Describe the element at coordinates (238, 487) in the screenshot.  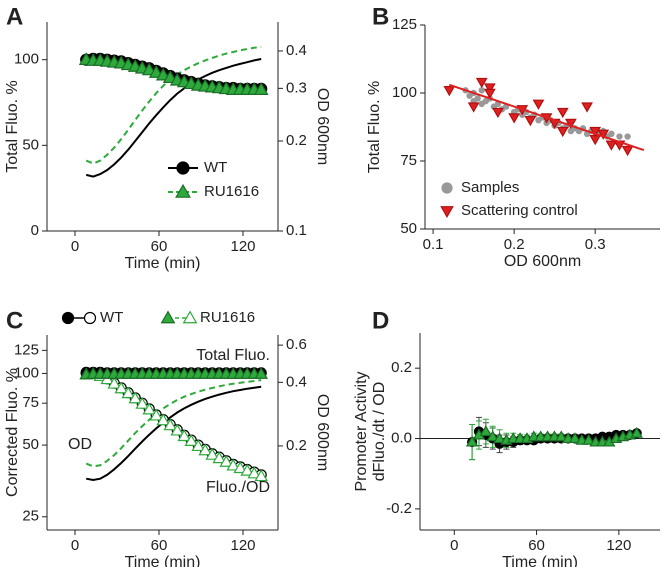
I see `annotation: Fluo./OD` at that location.